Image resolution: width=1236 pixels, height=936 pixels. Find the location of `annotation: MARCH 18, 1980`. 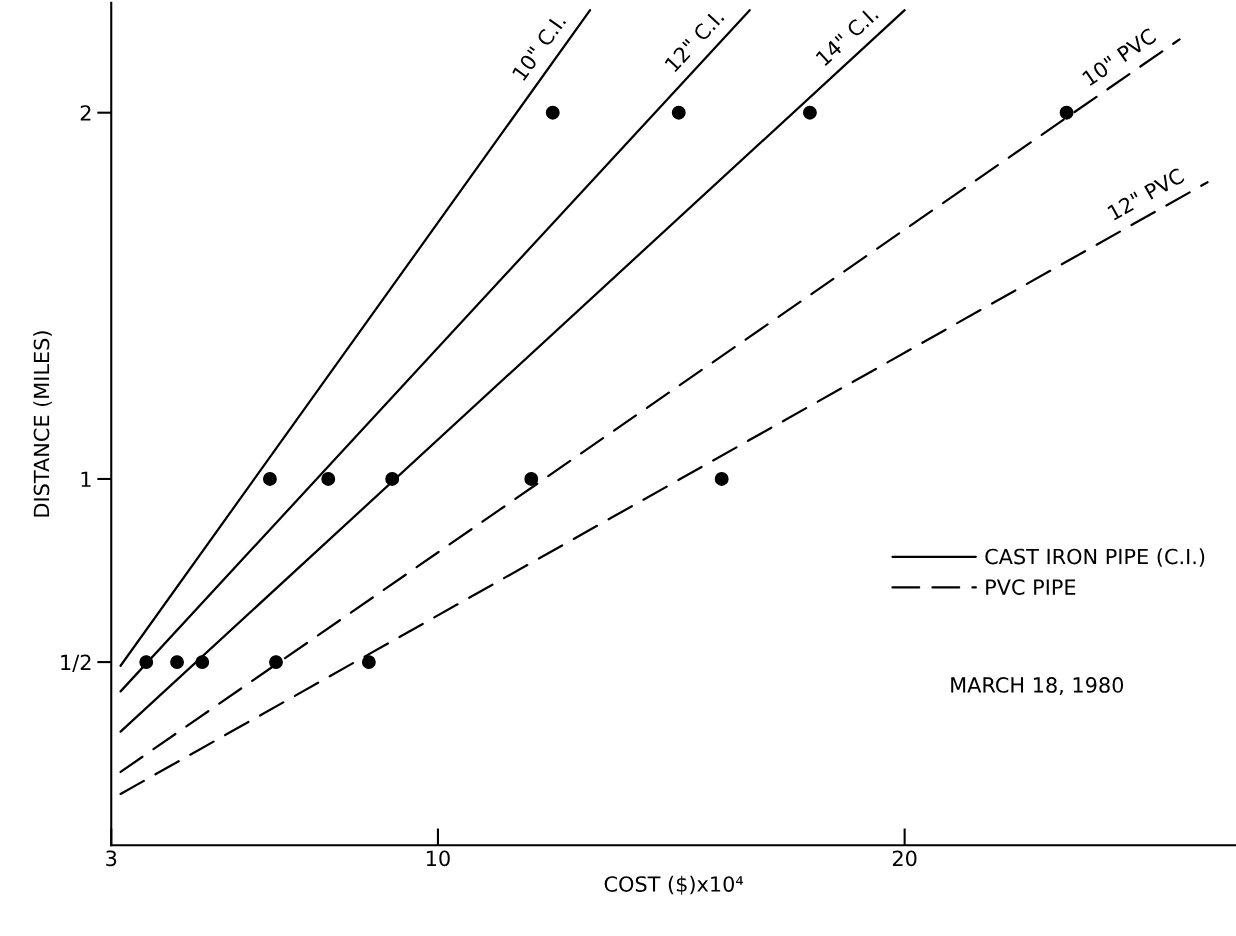

annotation: MARCH 18, 1980 is located at coordinates (1037, 686).